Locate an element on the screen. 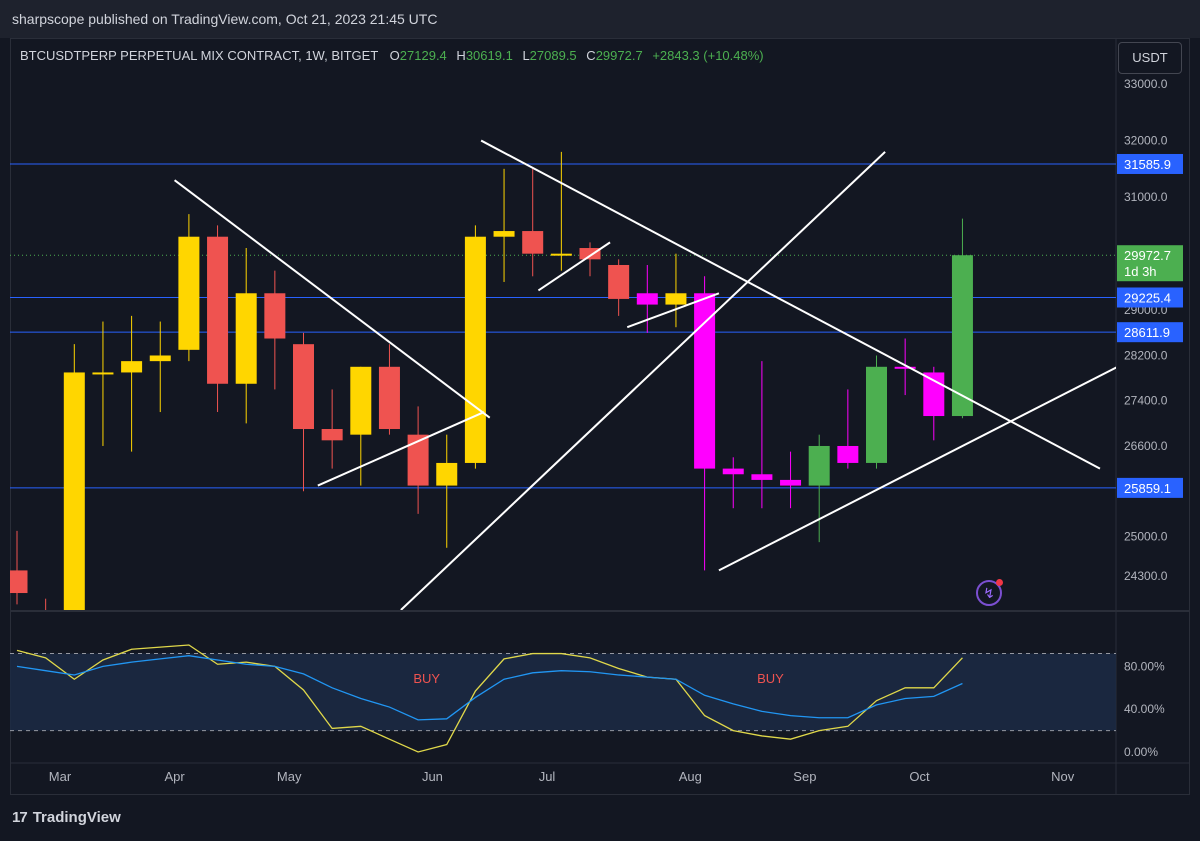  price-tick-label: 24300.0 is located at coordinates (1146, 576).